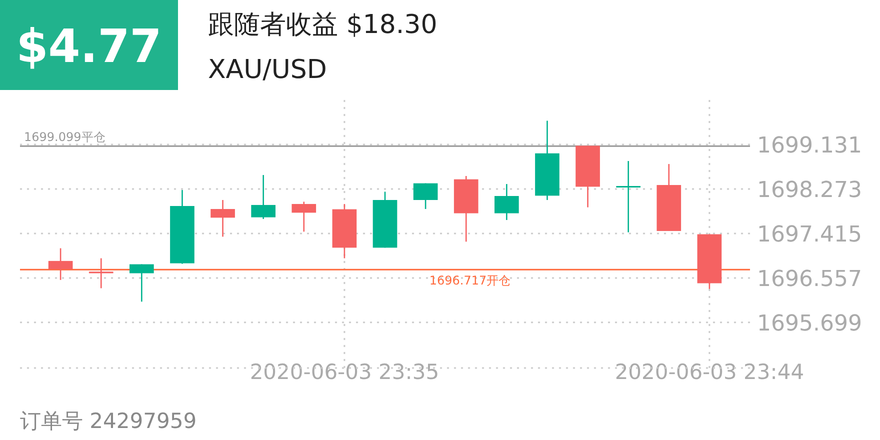  I want to click on ref-line-label: 1699.099平仓, so click(65, 137).